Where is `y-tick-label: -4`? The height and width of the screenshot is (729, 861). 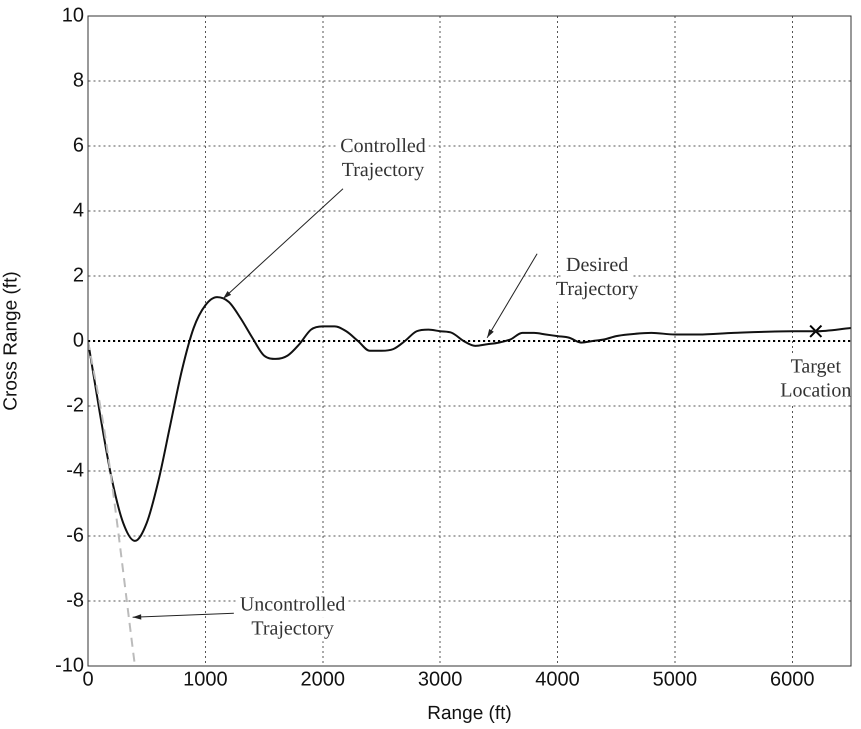 y-tick-label: -4 is located at coordinates (75, 471).